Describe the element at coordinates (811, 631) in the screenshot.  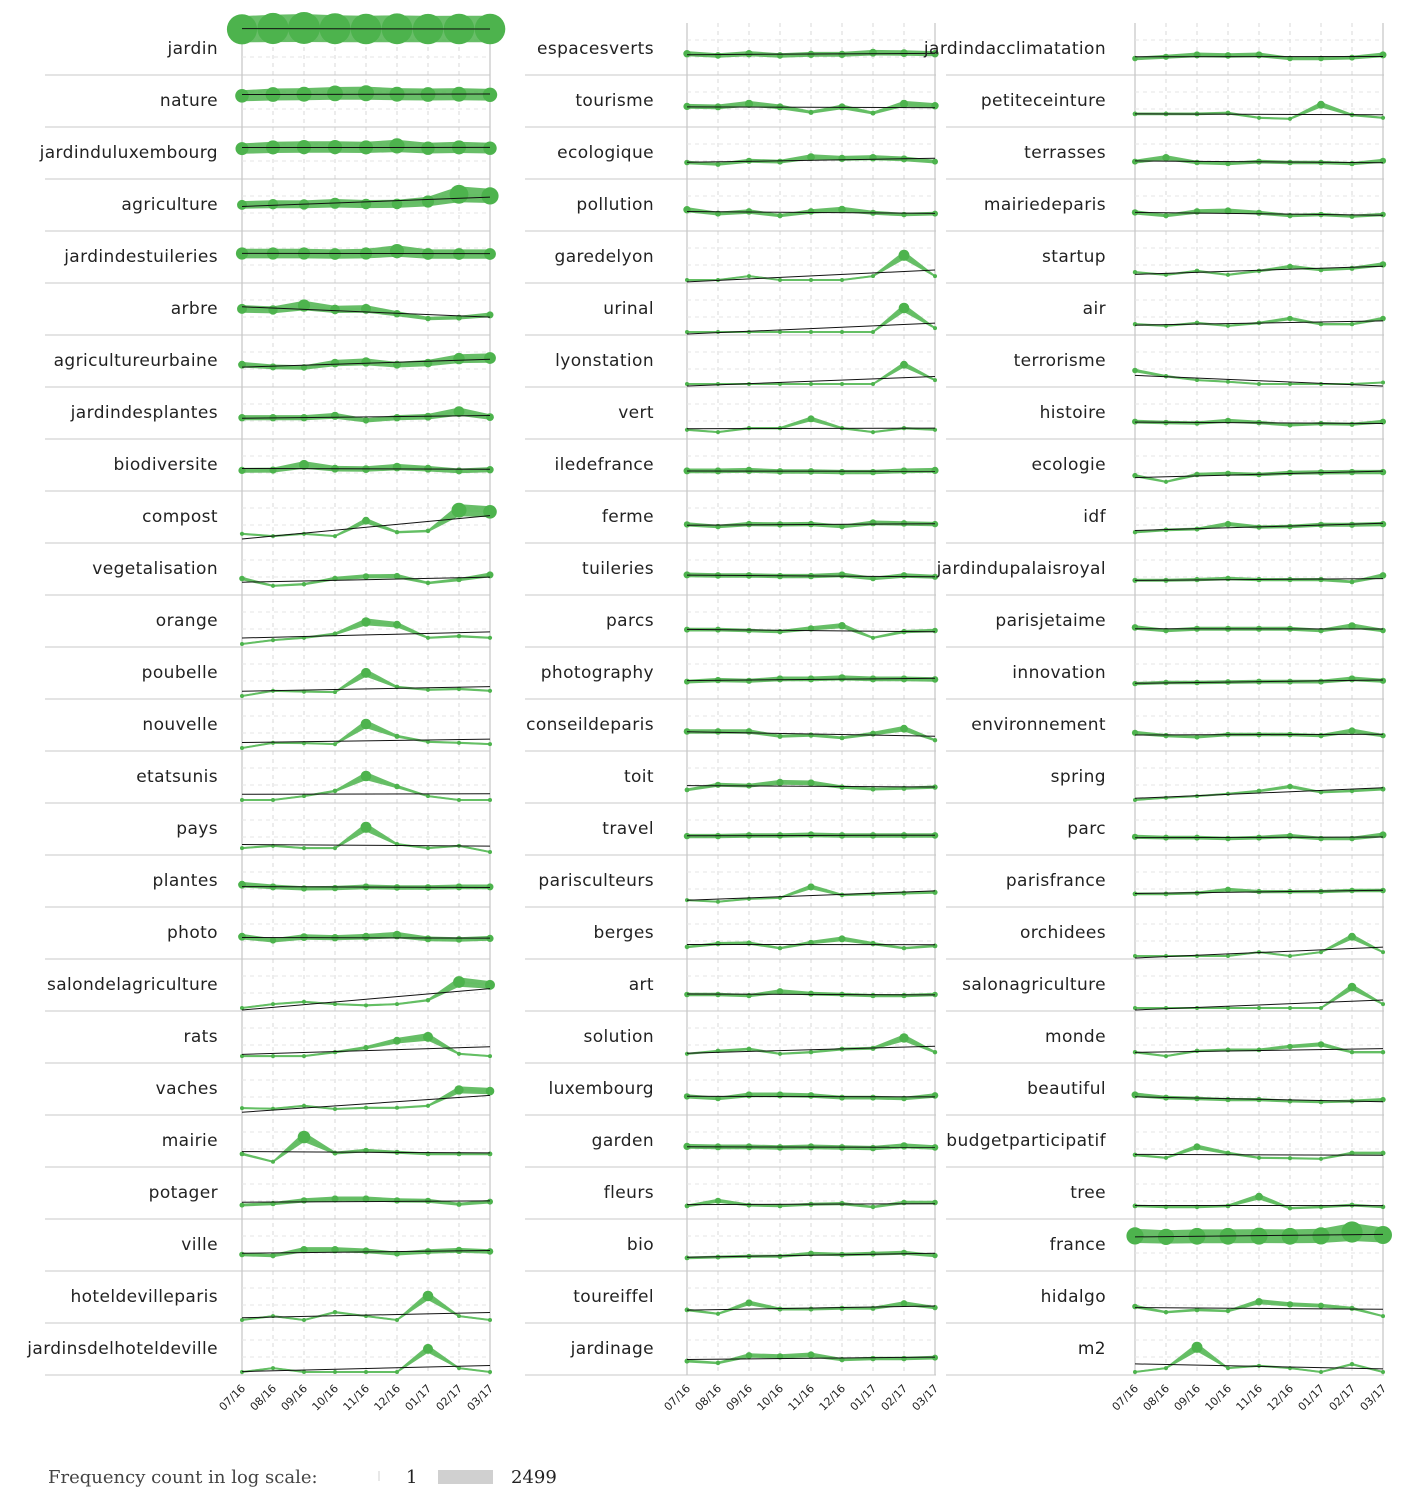
I see `series-ribbon` at that location.